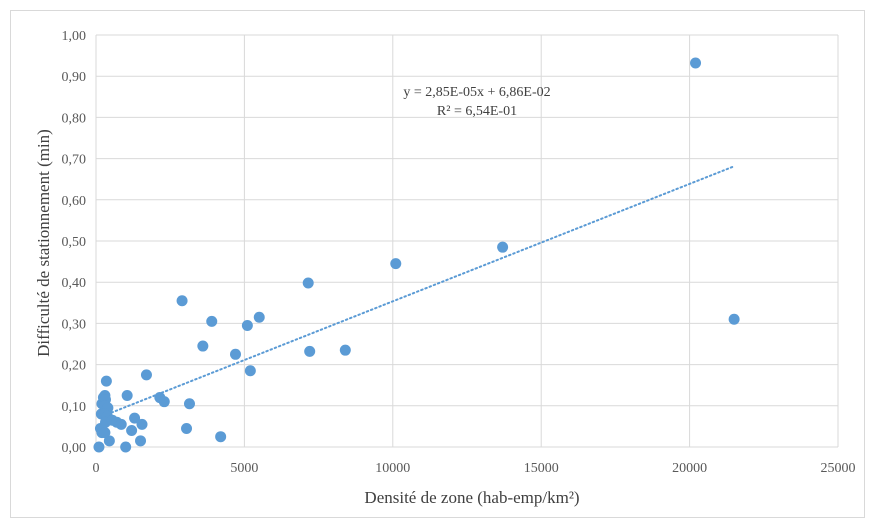 The height and width of the screenshot is (522, 869). Describe the element at coordinates (74, 283) in the screenshot. I see `y-tick-label: 0,40` at that location.